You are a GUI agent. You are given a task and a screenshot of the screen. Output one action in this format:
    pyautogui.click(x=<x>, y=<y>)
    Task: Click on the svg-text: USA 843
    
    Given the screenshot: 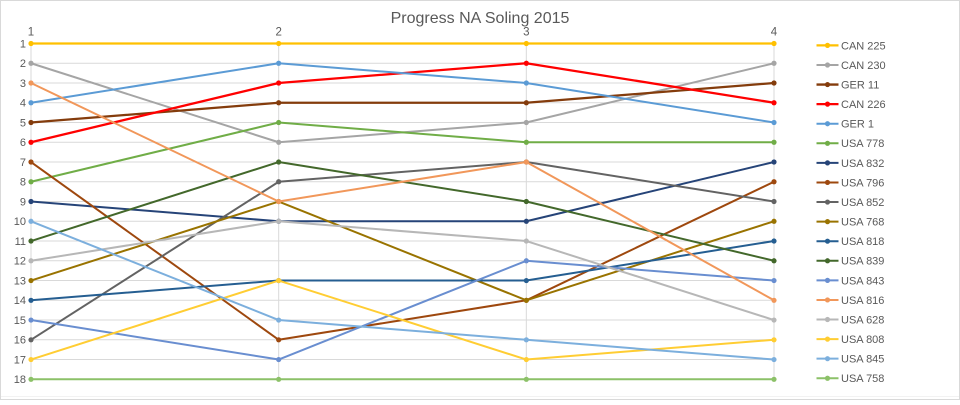 What is the action you would take?
    pyautogui.click(x=862, y=281)
    